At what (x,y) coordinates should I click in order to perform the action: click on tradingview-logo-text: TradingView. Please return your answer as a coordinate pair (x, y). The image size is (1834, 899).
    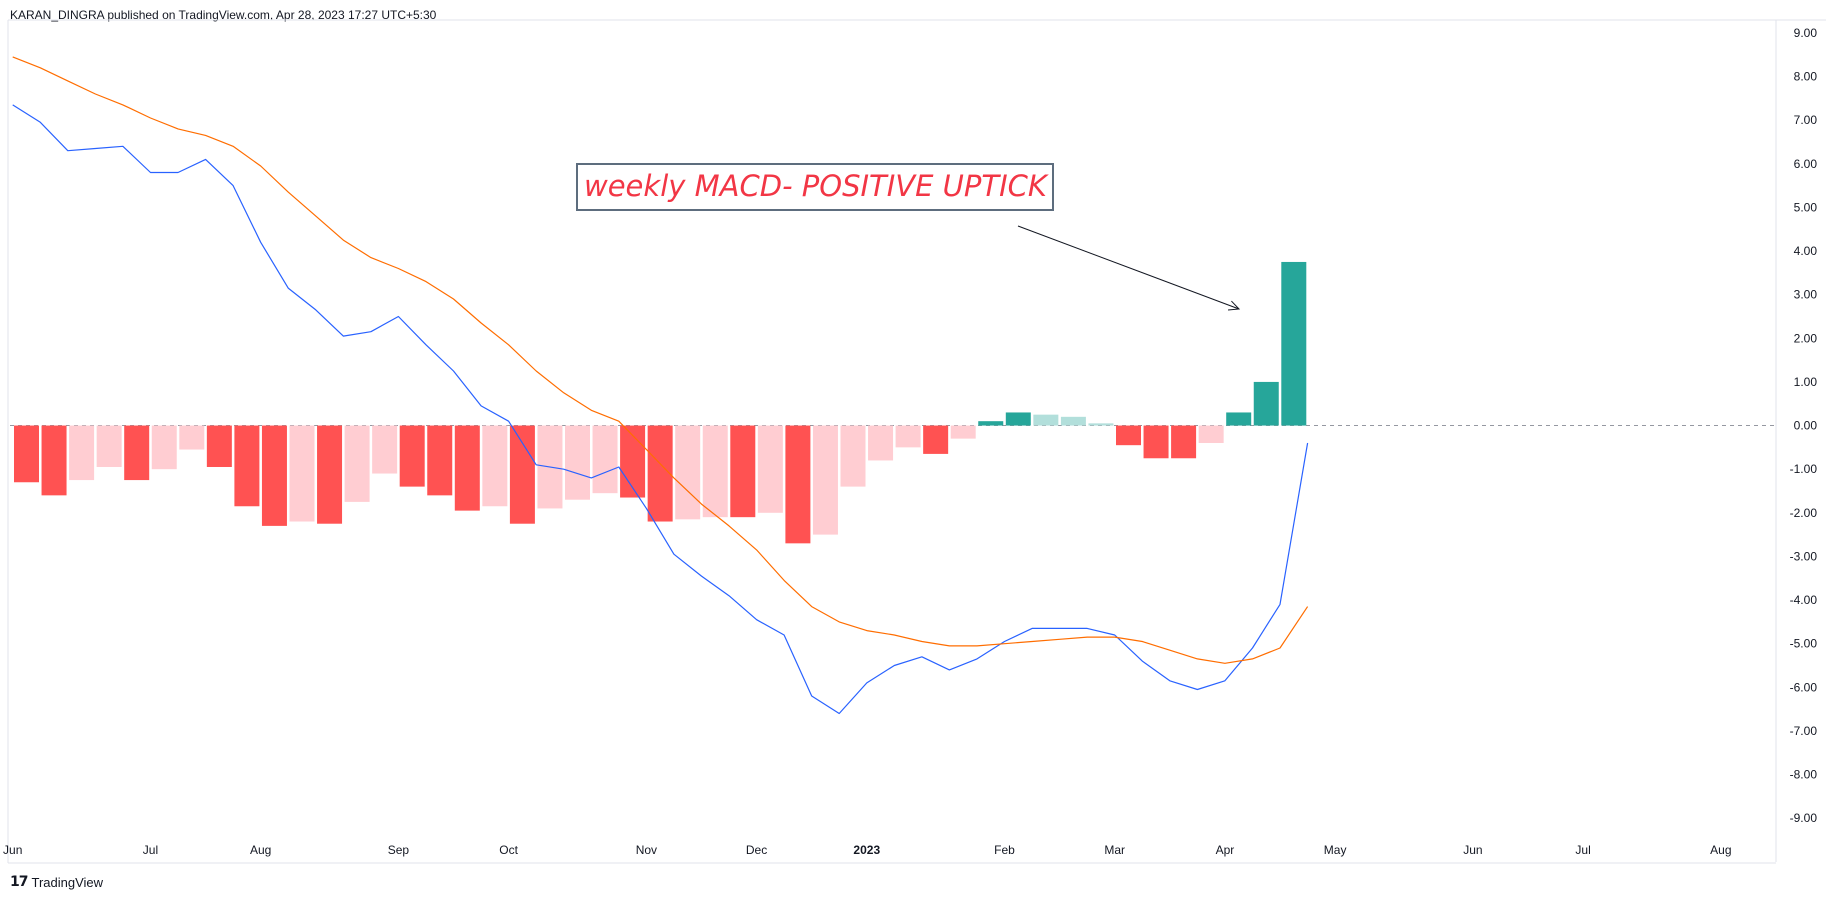
    Looking at the image, I should click on (67, 882).